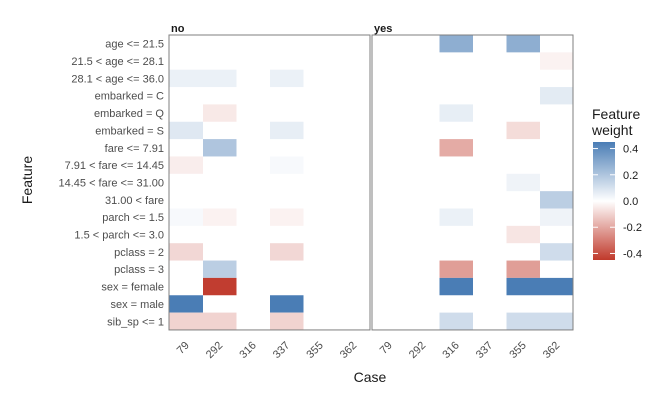 This screenshot has width=672, height=403. What do you see at coordinates (129, 114) in the screenshot?
I see `y-tick-label: embarked = Q` at bounding box center [129, 114].